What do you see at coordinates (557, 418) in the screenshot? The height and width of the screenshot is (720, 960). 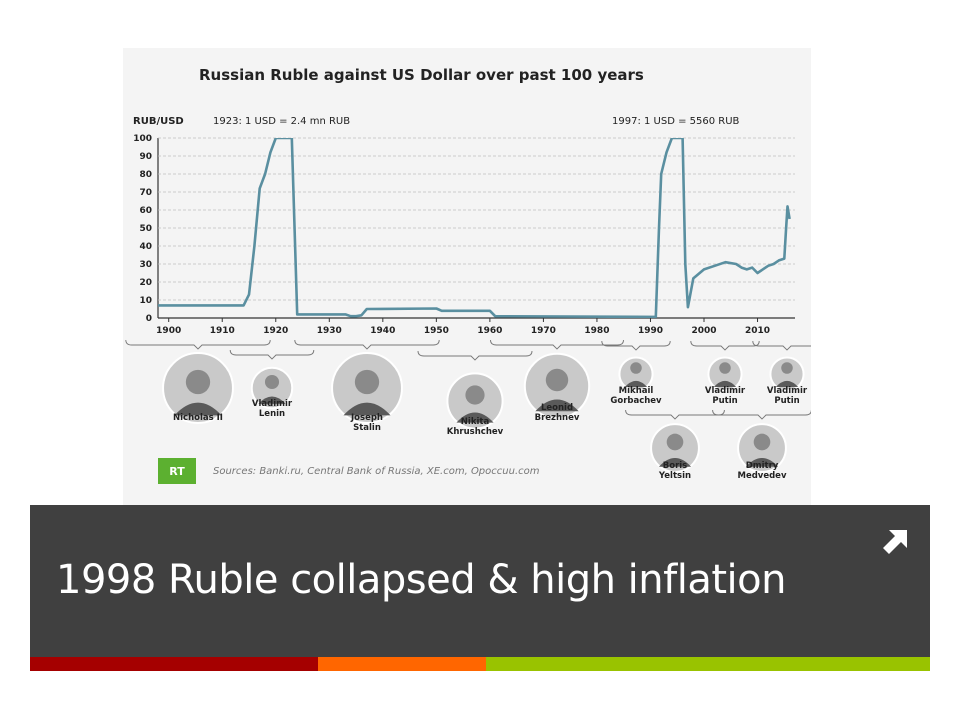 I see `leader-name: Brezhnev` at bounding box center [557, 418].